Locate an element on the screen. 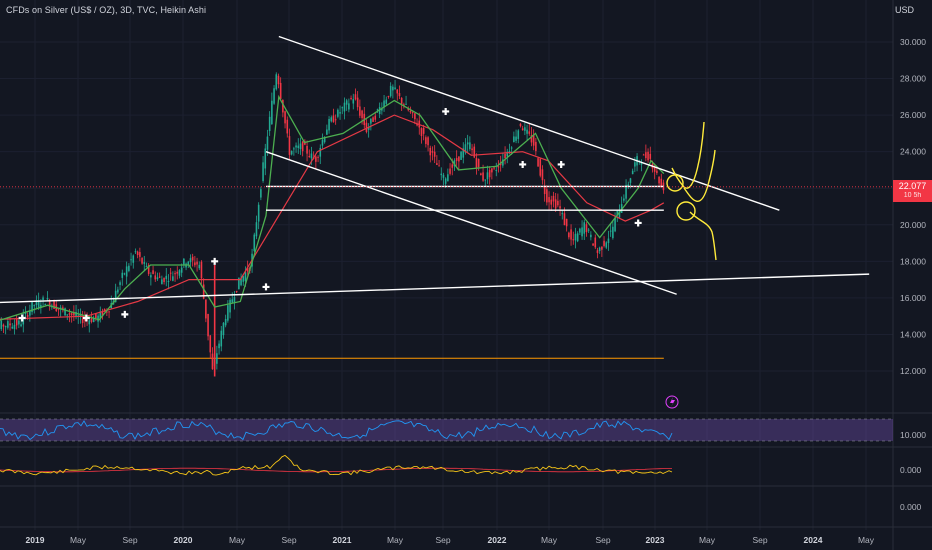 The width and height of the screenshot is (932, 550). y-tick-label: 28.000 is located at coordinates (913, 79).